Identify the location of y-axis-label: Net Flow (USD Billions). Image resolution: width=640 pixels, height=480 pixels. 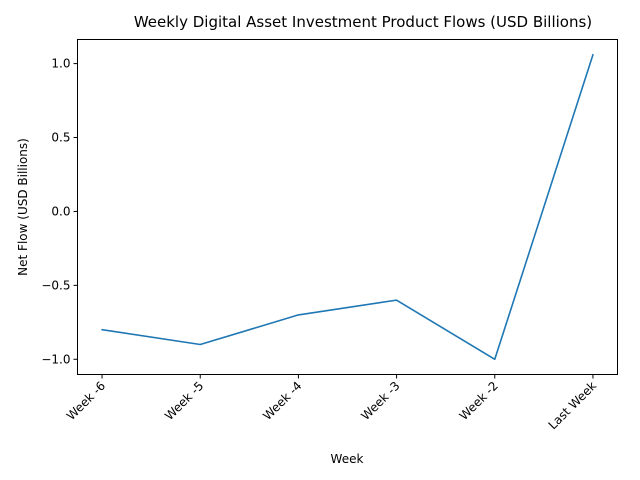
(23, 207).